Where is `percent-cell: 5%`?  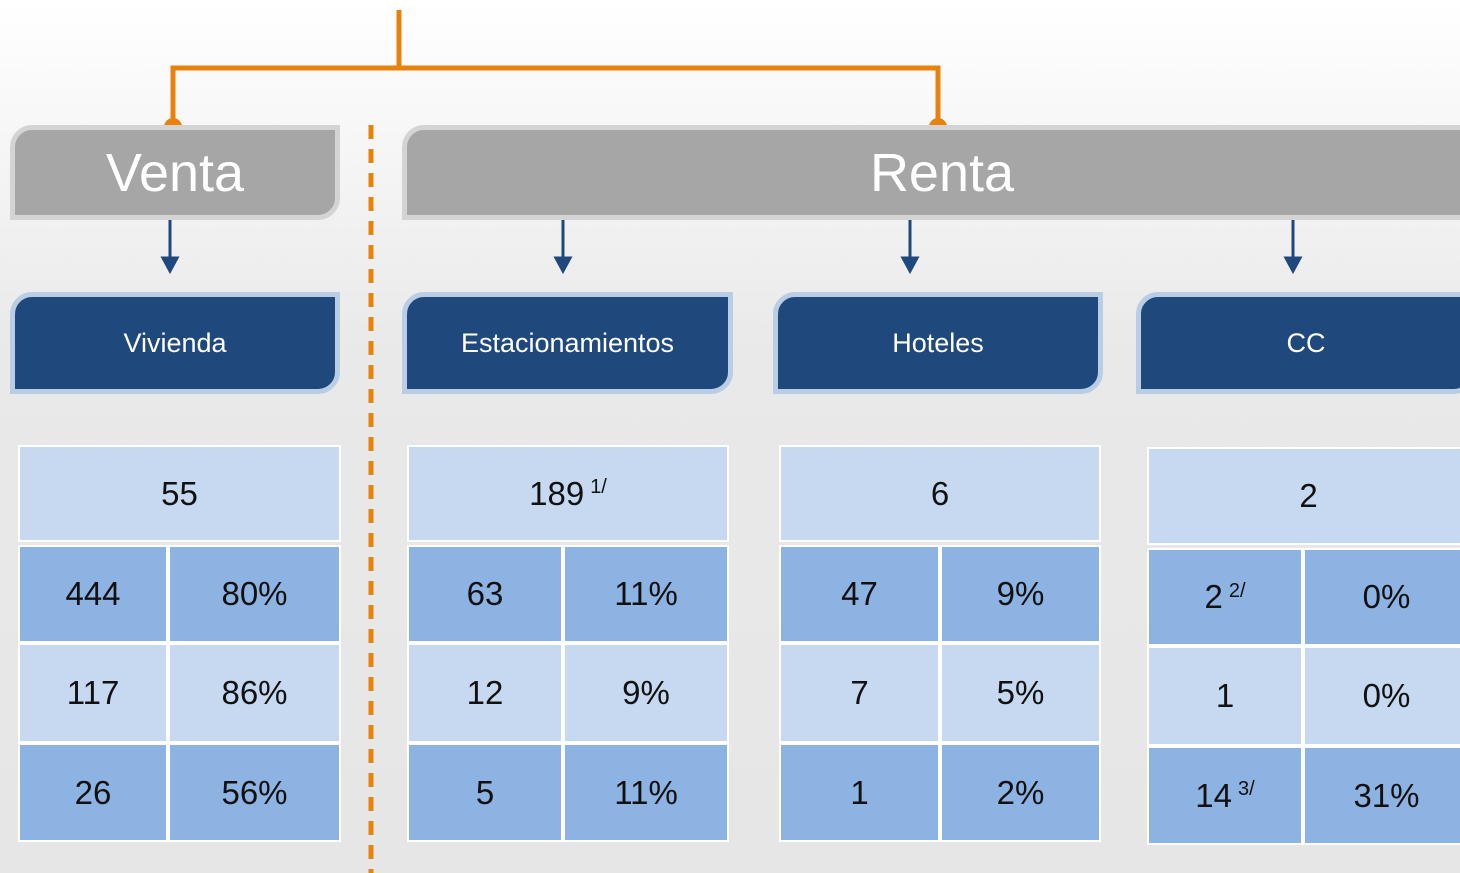 percent-cell: 5% is located at coordinates (1020, 693).